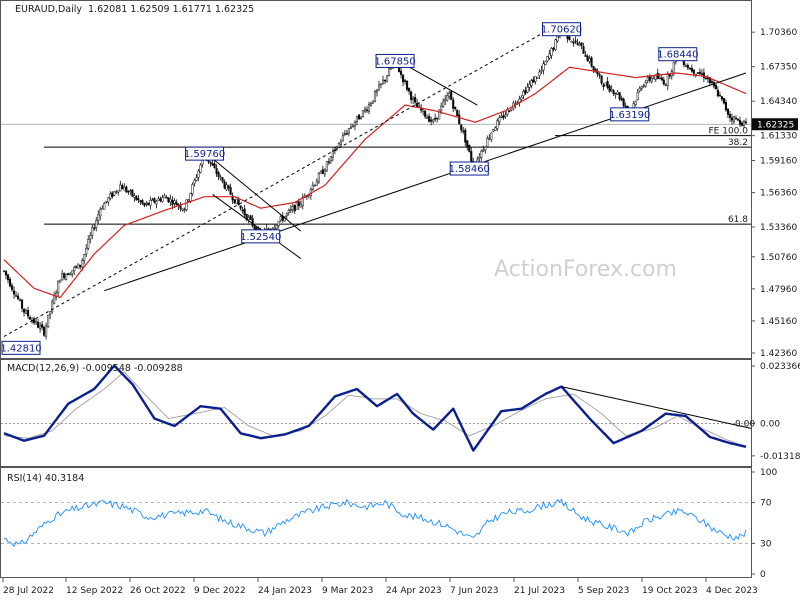 The image size is (800, 600). What do you see at coordinates (285, 591) in the screenshot?
I see `date-tick-label: 24 Jan 2023` at bounding box center [285, 591].